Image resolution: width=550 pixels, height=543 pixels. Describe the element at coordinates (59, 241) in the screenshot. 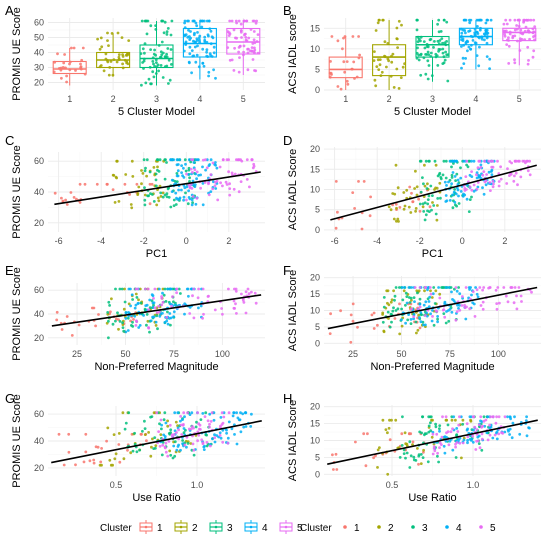

I see `x-tick-label: -6` at that location.